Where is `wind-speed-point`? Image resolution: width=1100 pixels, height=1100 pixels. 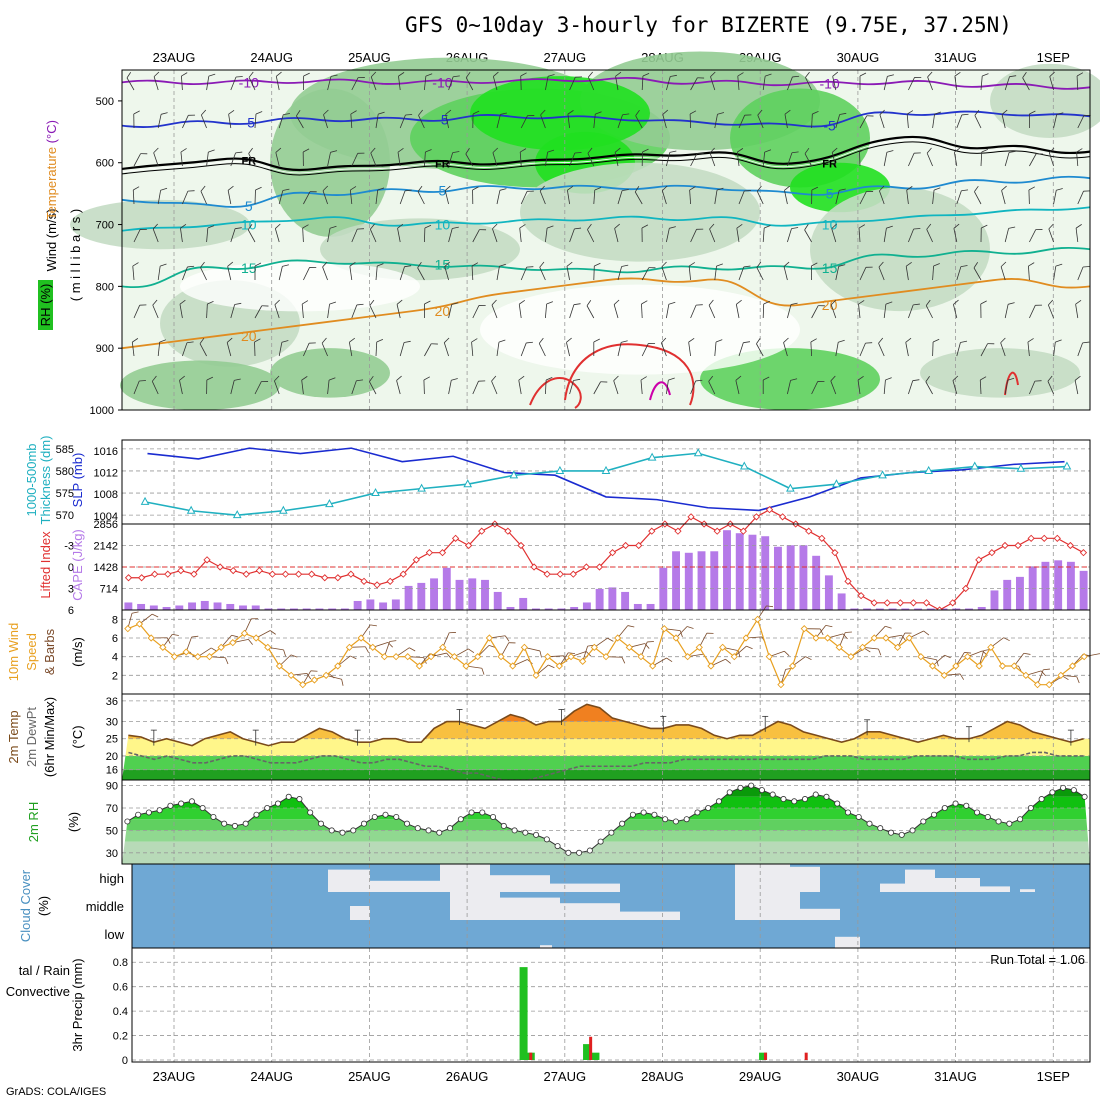 wind-speed-point is located at coordinates (443, 647).